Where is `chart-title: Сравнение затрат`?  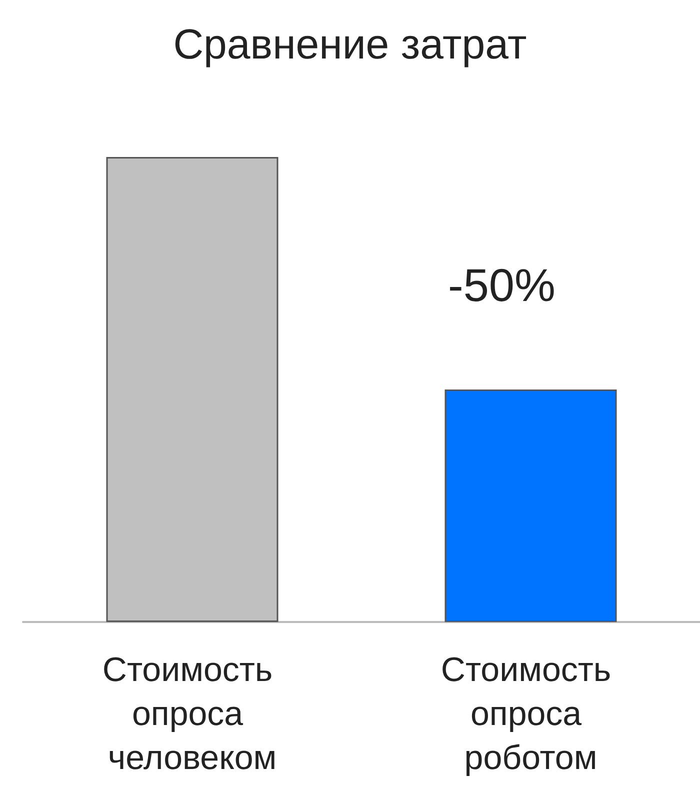 chart-title: Сравнение затрат is located at coordinates (350, 44).